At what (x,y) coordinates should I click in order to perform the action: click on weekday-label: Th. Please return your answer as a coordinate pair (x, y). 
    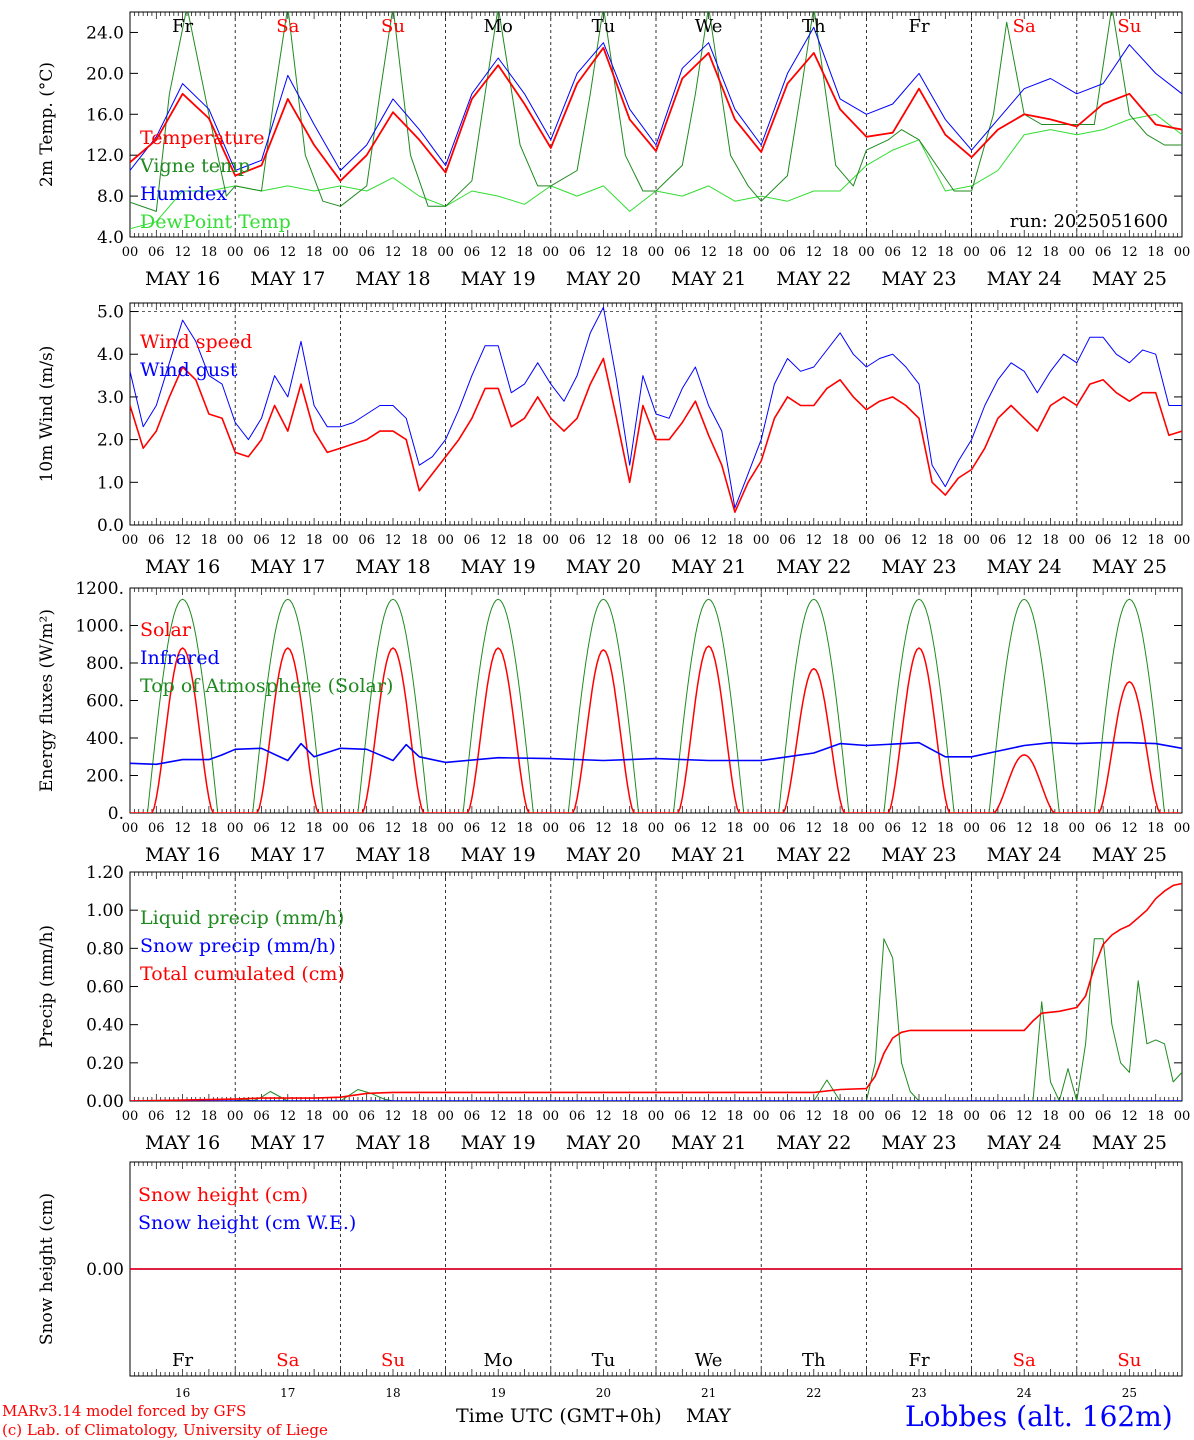
    Looking at the image, I should click on (814, 1360).